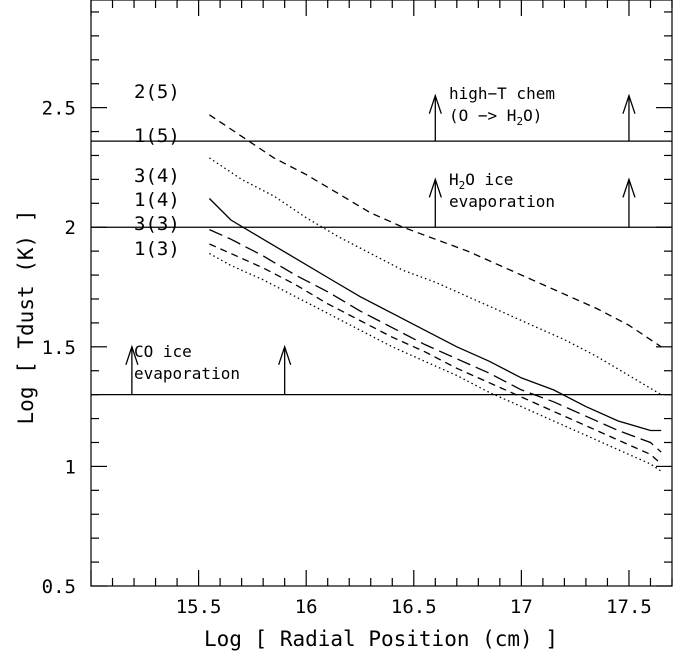  What do you see at coordinates (157, 249) in the screenshot?
I see `curve-label-1-3: 1(3)` at bounding box center [157, 249].